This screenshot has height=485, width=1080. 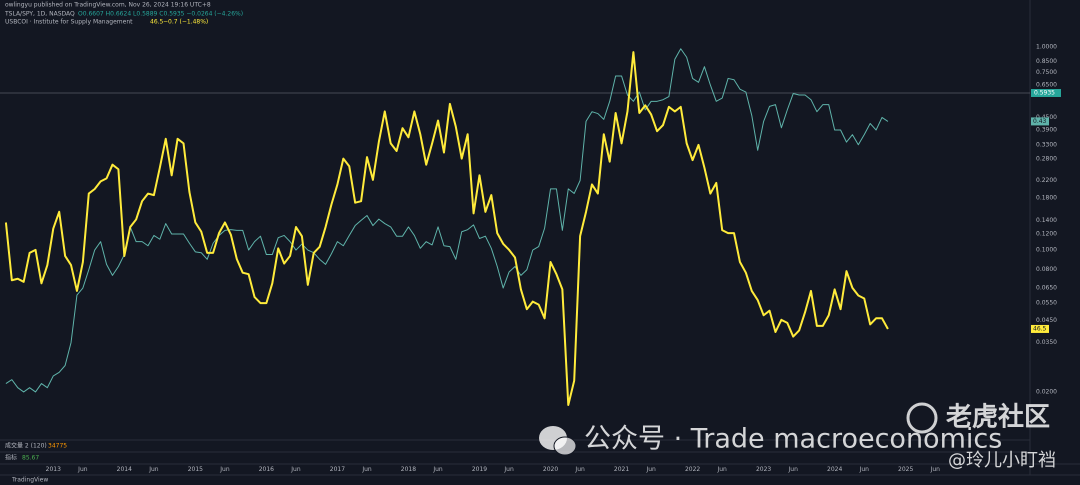 I want to click on x-tick-label: 2016, so click(x=266, y=469).